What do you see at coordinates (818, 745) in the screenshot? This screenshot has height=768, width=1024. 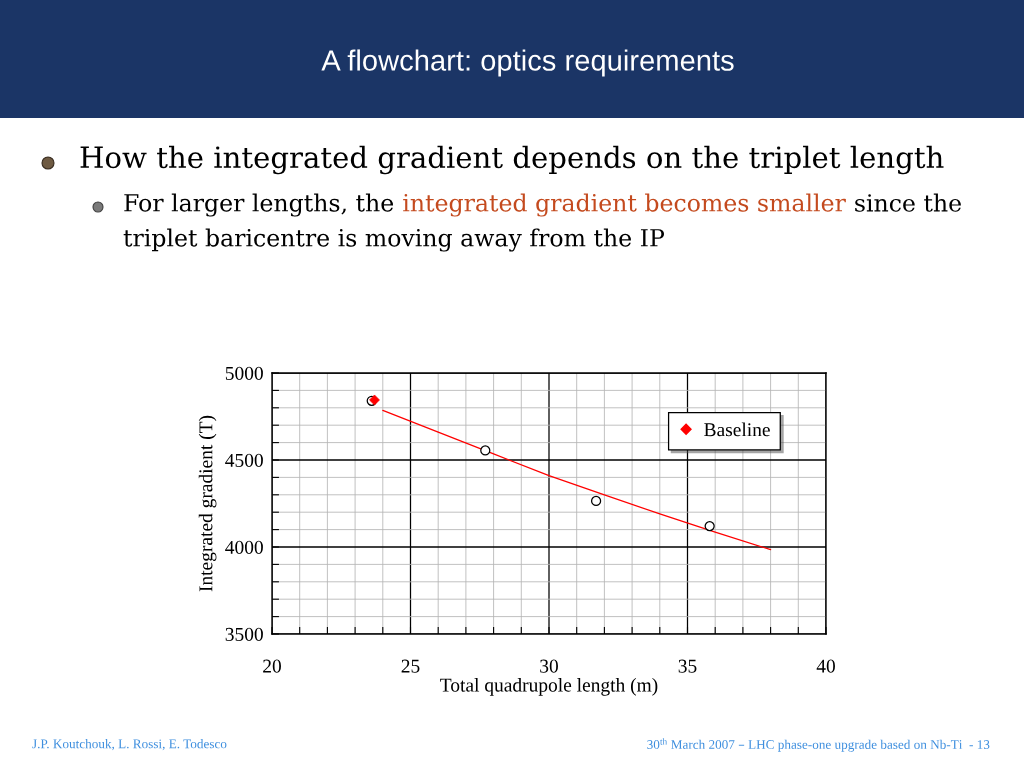 I see `text: 30$^{th}$ March 2007 – LHC phase-one upgrade based on Nb-Ti - 13` at bounding box center [818, 745].